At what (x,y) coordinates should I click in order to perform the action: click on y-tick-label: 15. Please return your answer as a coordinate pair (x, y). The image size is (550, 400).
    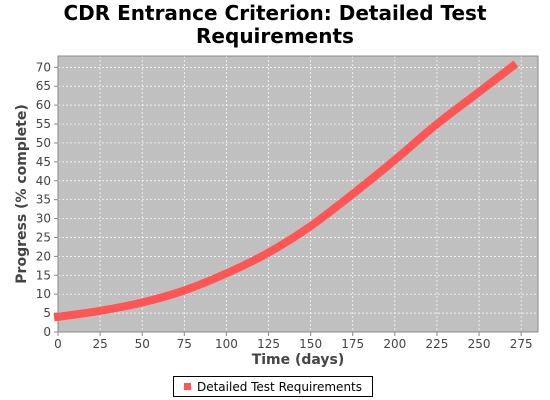
    Looking at the image, I should click on (43, 275).